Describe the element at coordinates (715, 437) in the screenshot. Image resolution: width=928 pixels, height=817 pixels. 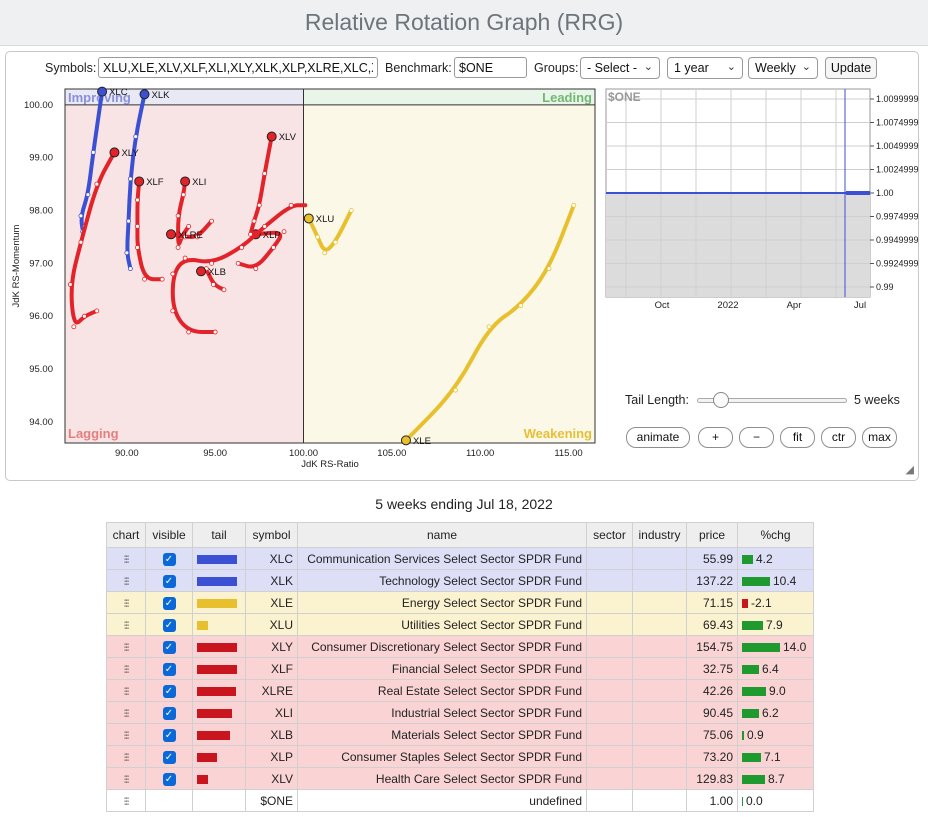
I see `zoom-in-button: +` at that location.